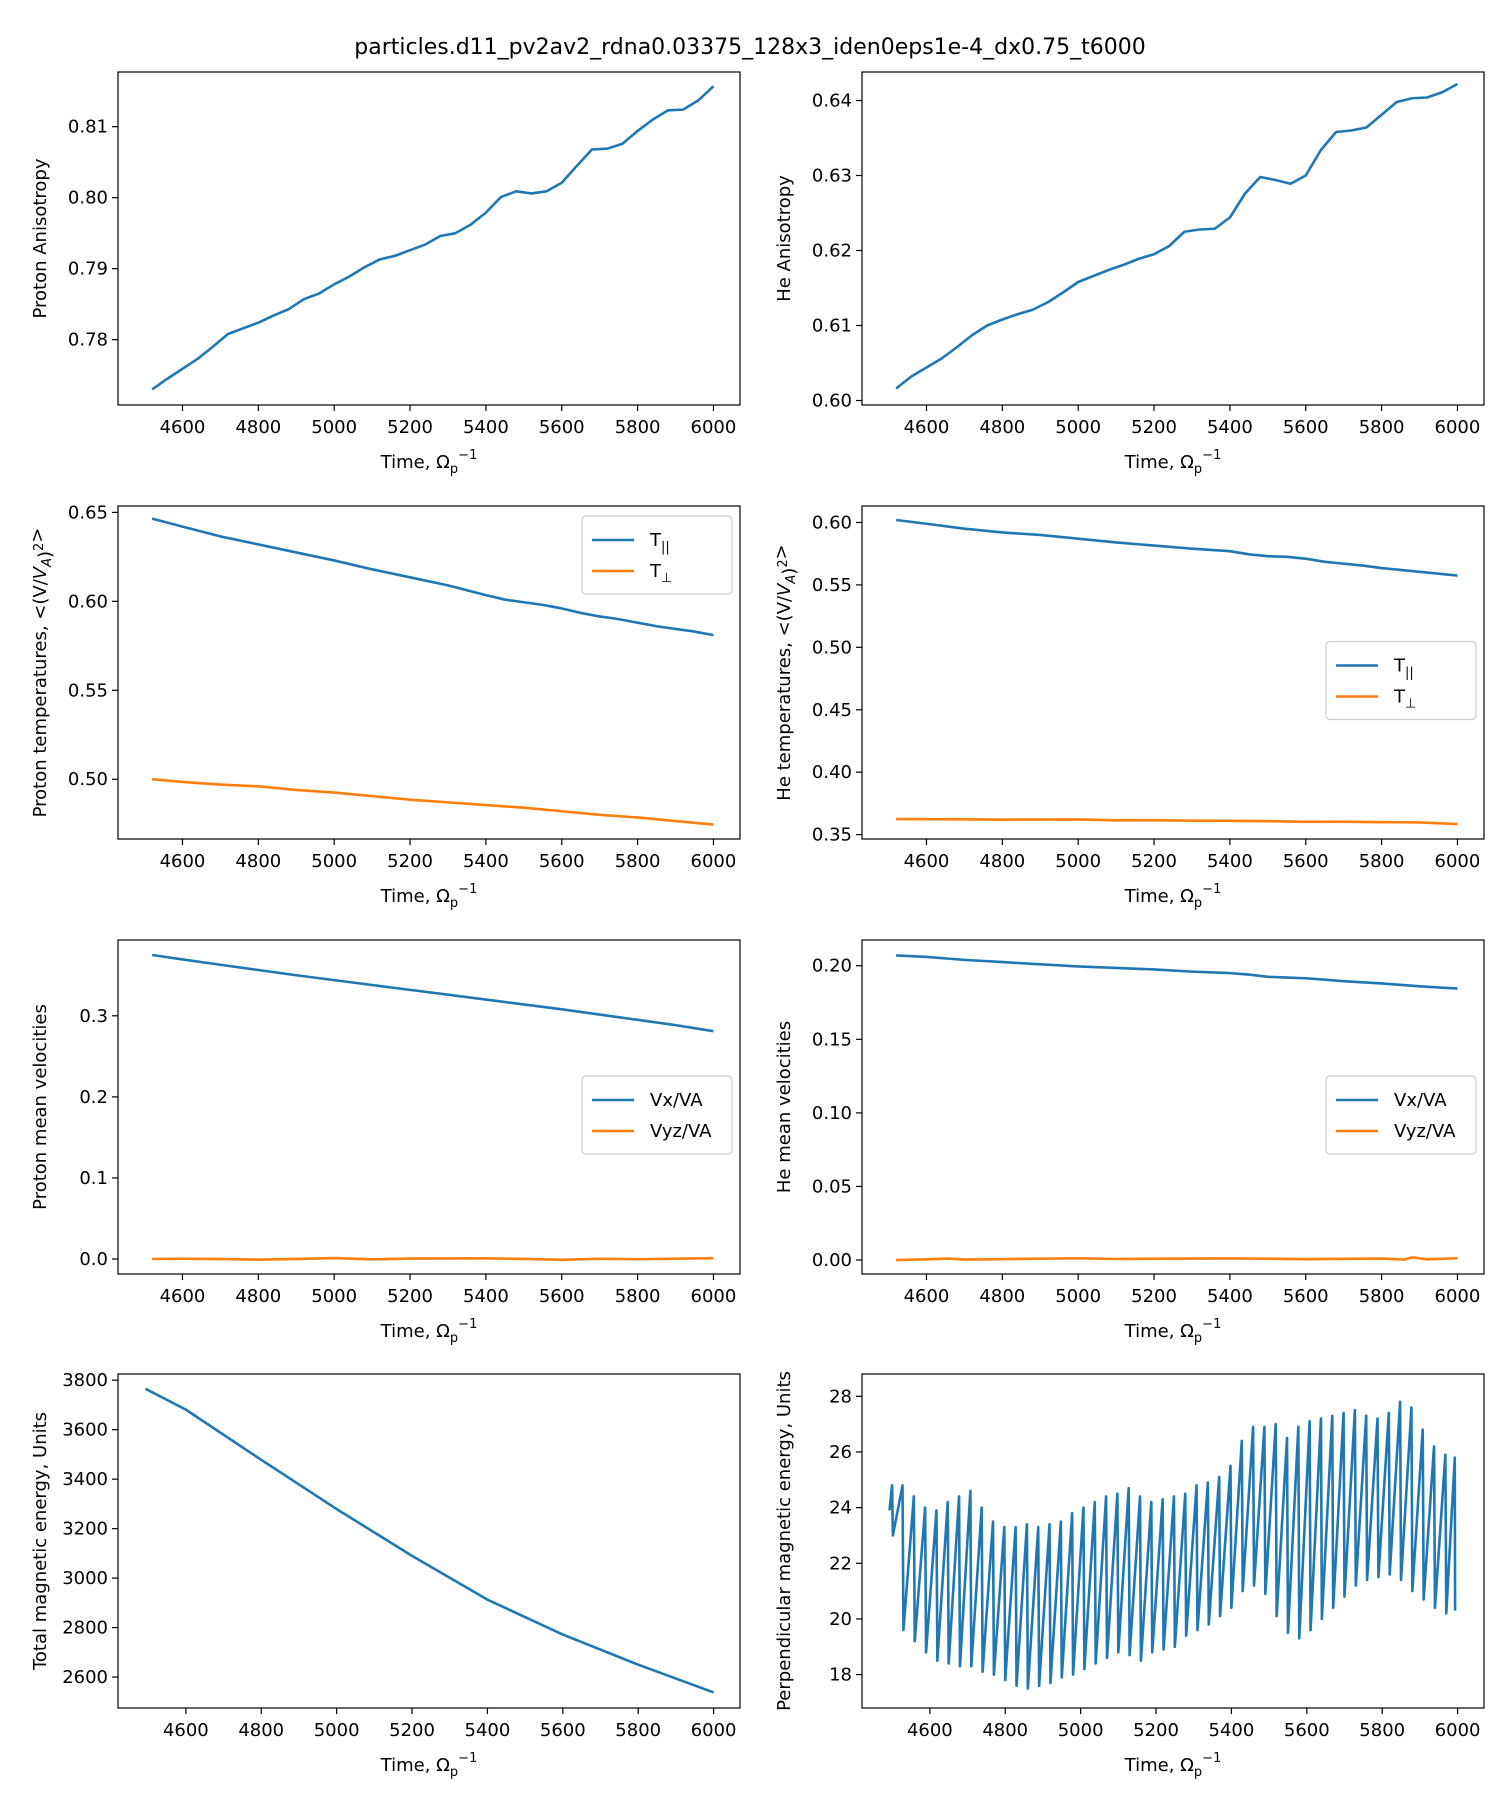  What do you see at coordinates (85, 1578) in the screenshot?
I see `y-tick-label: 3000` at bounding box center [85, 1578].